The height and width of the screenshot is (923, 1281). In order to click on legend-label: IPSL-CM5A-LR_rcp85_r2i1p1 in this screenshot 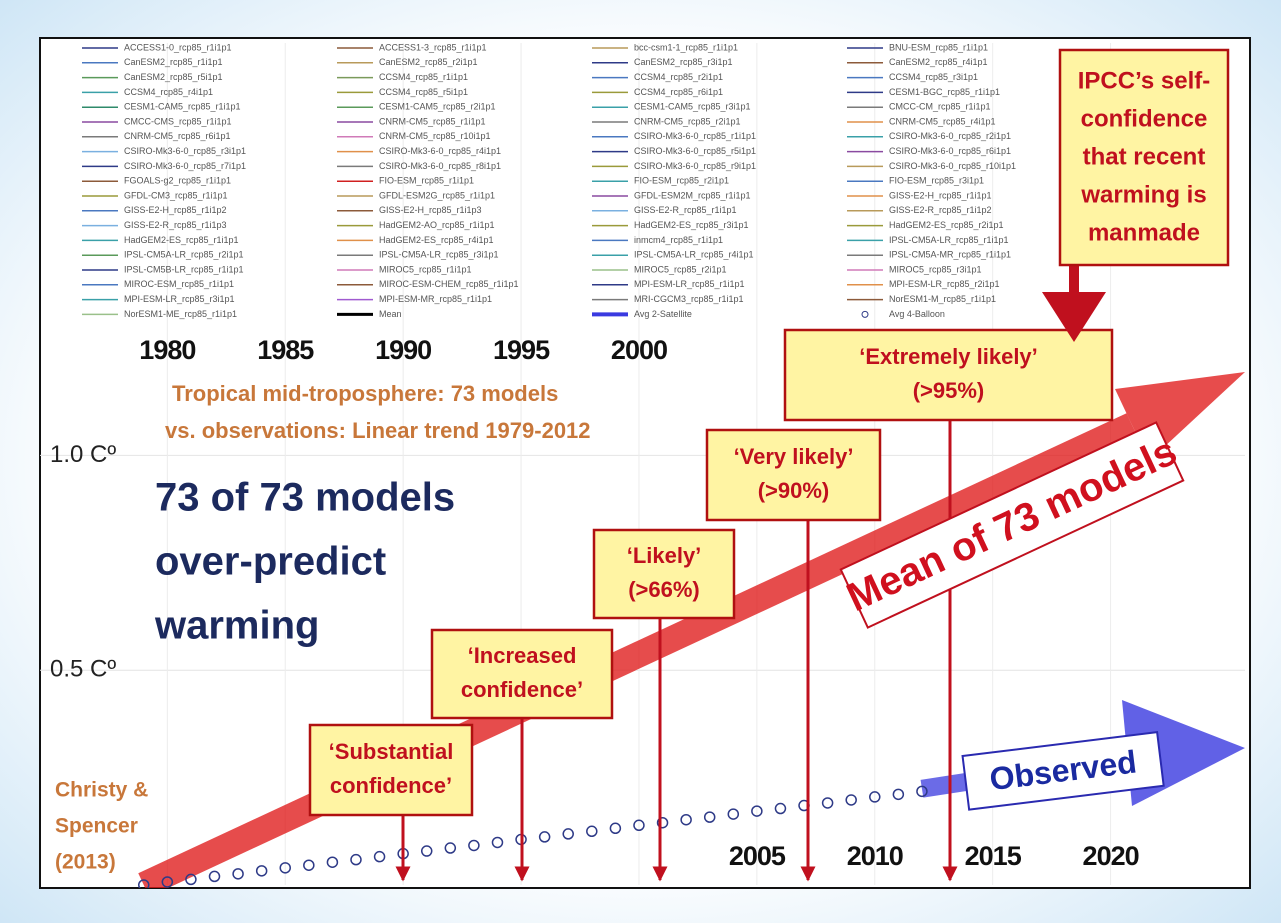, I will do `click(184, 255)`.